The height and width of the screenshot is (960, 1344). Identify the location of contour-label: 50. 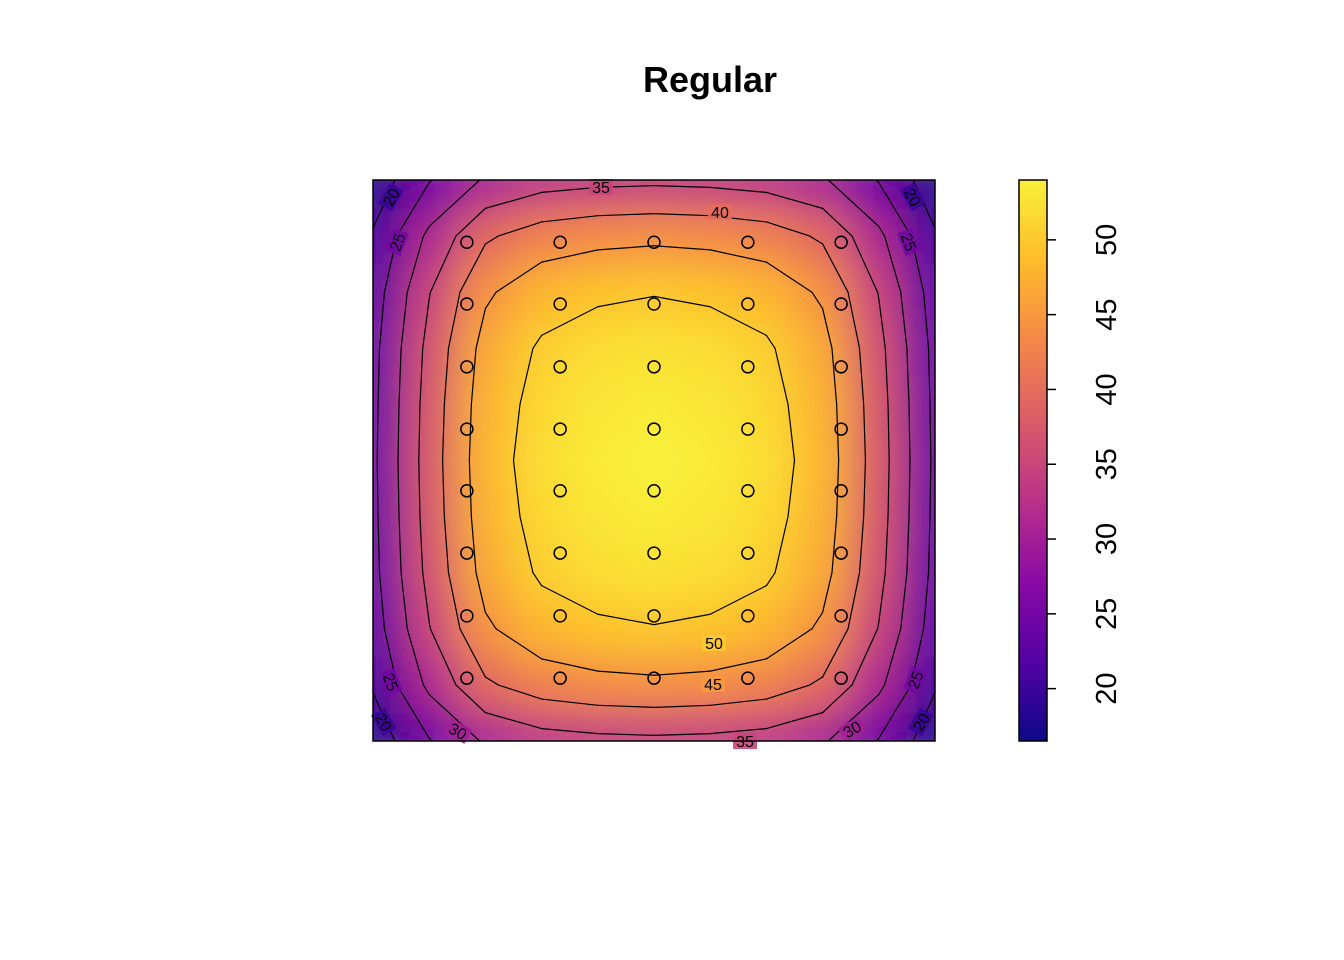
(714, 644).